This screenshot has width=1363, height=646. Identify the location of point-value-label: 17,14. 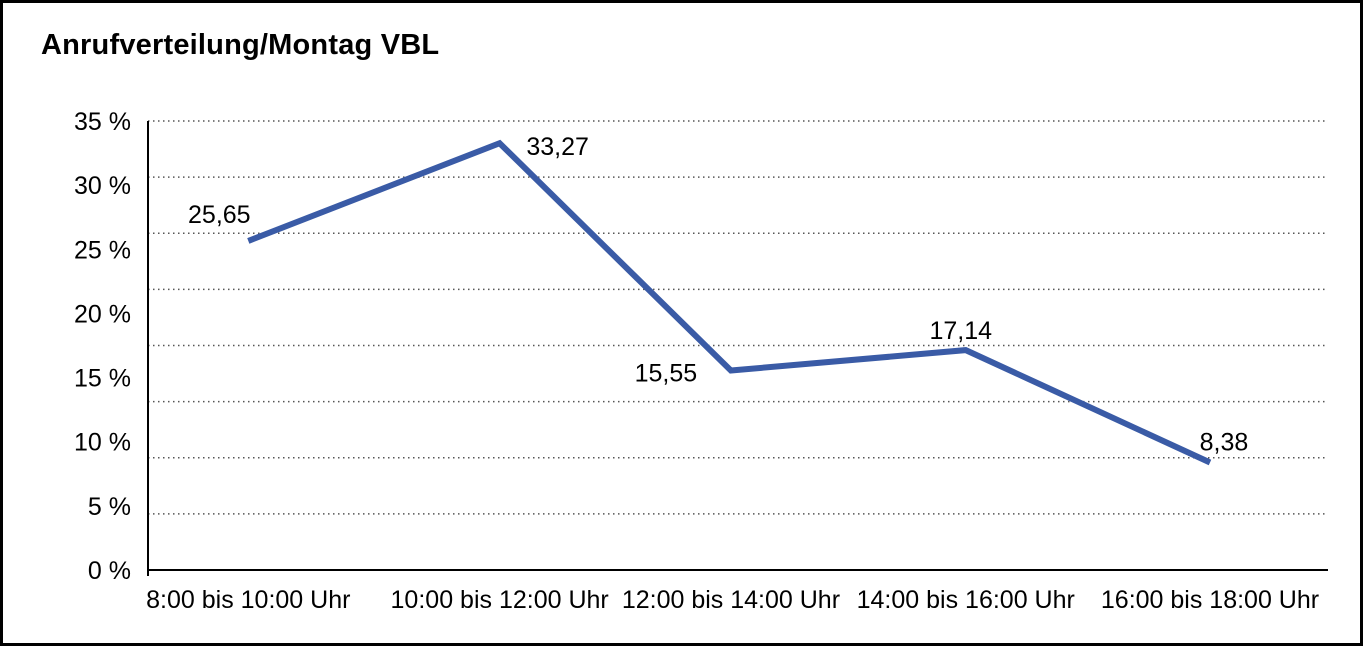
(960, 331).